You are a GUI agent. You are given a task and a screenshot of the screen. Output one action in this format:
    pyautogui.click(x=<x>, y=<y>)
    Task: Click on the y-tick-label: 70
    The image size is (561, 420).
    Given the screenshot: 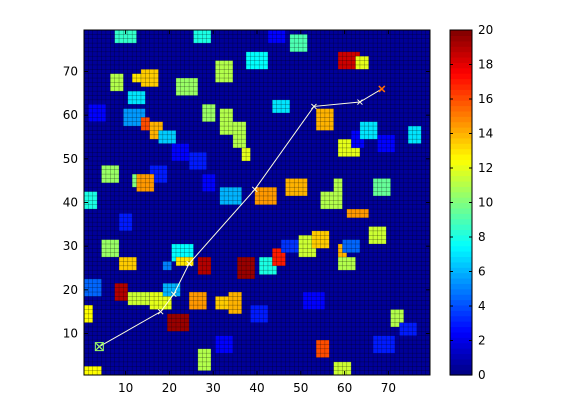 What is the action you would take?
    pyautogui.click(x=70, y=71)
    